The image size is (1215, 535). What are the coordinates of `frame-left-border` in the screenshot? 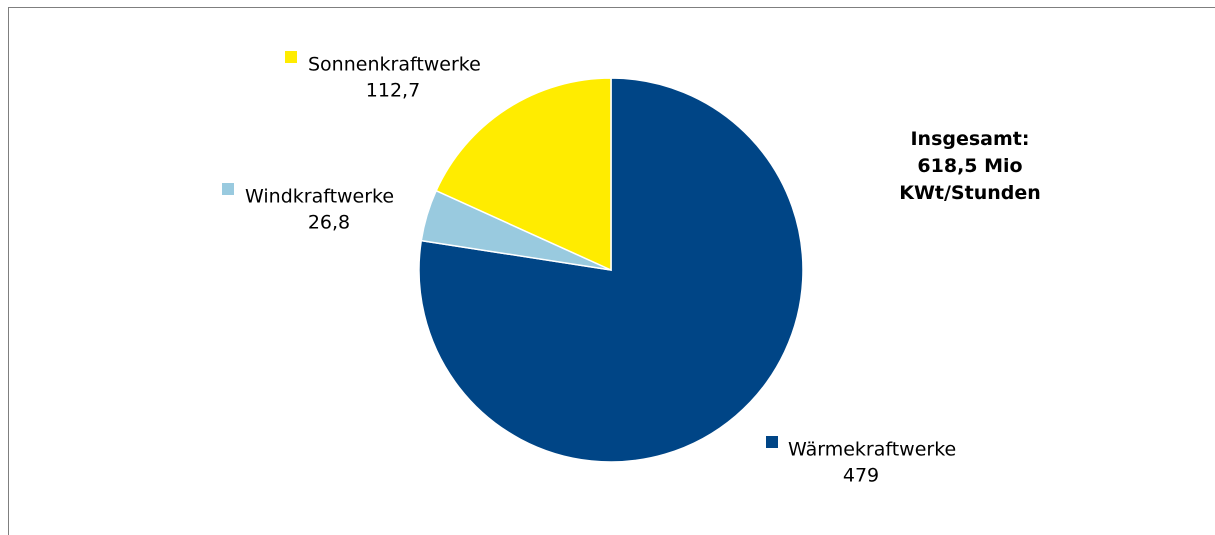 It's located at (8, 271).